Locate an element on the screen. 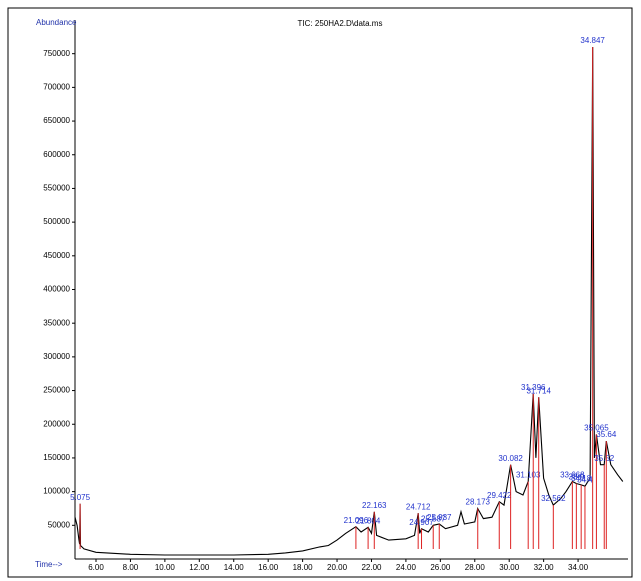  y-tick-label: 550000 is located at coordinates (56, 188).